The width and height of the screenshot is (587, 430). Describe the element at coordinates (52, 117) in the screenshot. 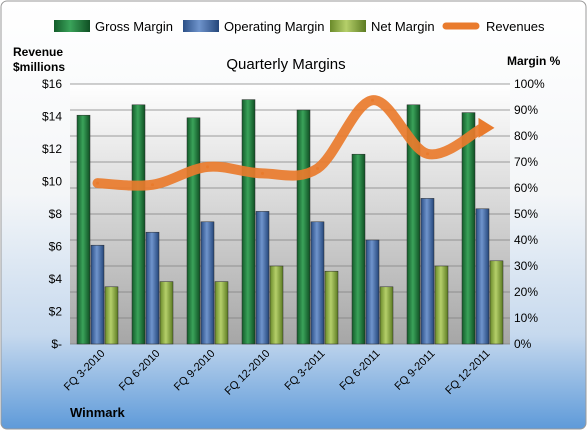

I see `left-tick-label: $14` at that location.